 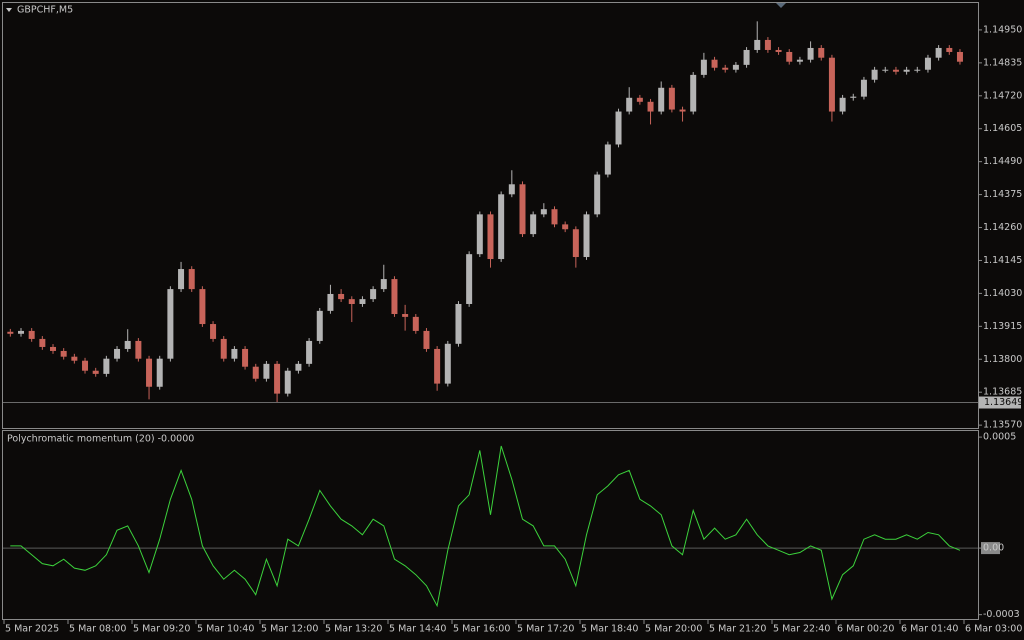 I want to click on indicator-title: Polychromatic momentum (20) -0.0000, so click(x=100, y=439).